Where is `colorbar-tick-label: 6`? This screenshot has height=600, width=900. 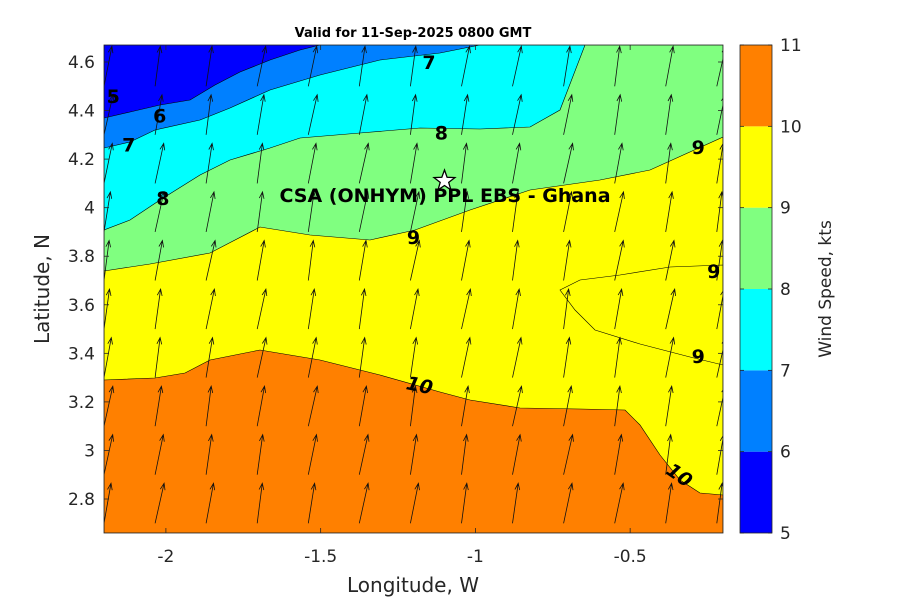
colorbar-tick-label: 6 is located at coordinates (785, 453).